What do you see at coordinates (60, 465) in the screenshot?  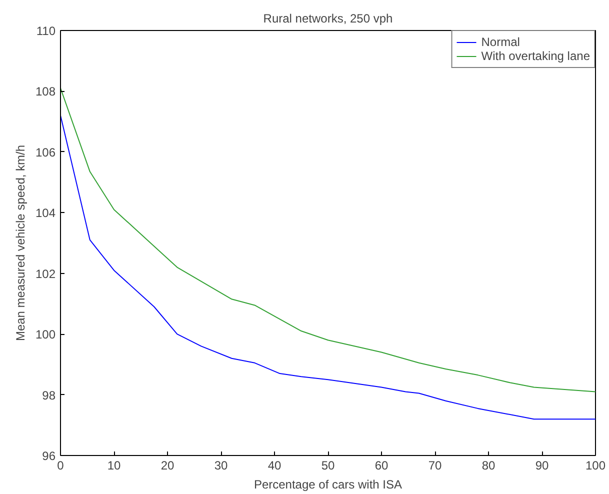 I see `x-tick-label: 0` at bounding box center [60, 465].